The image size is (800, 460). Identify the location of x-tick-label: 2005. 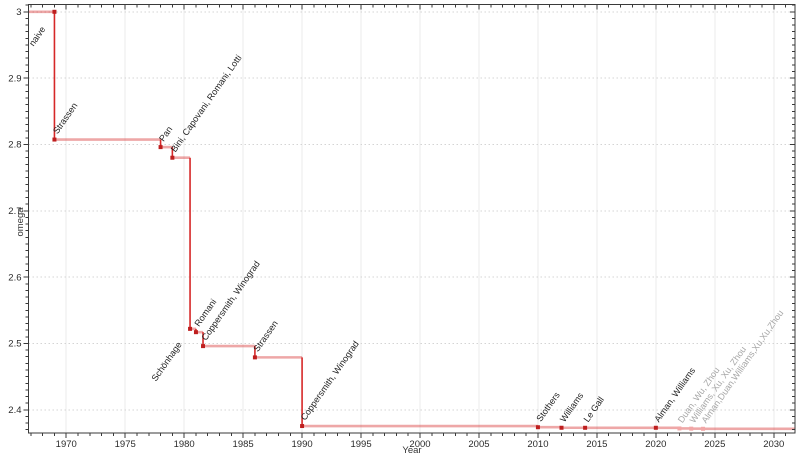
(478, 444).